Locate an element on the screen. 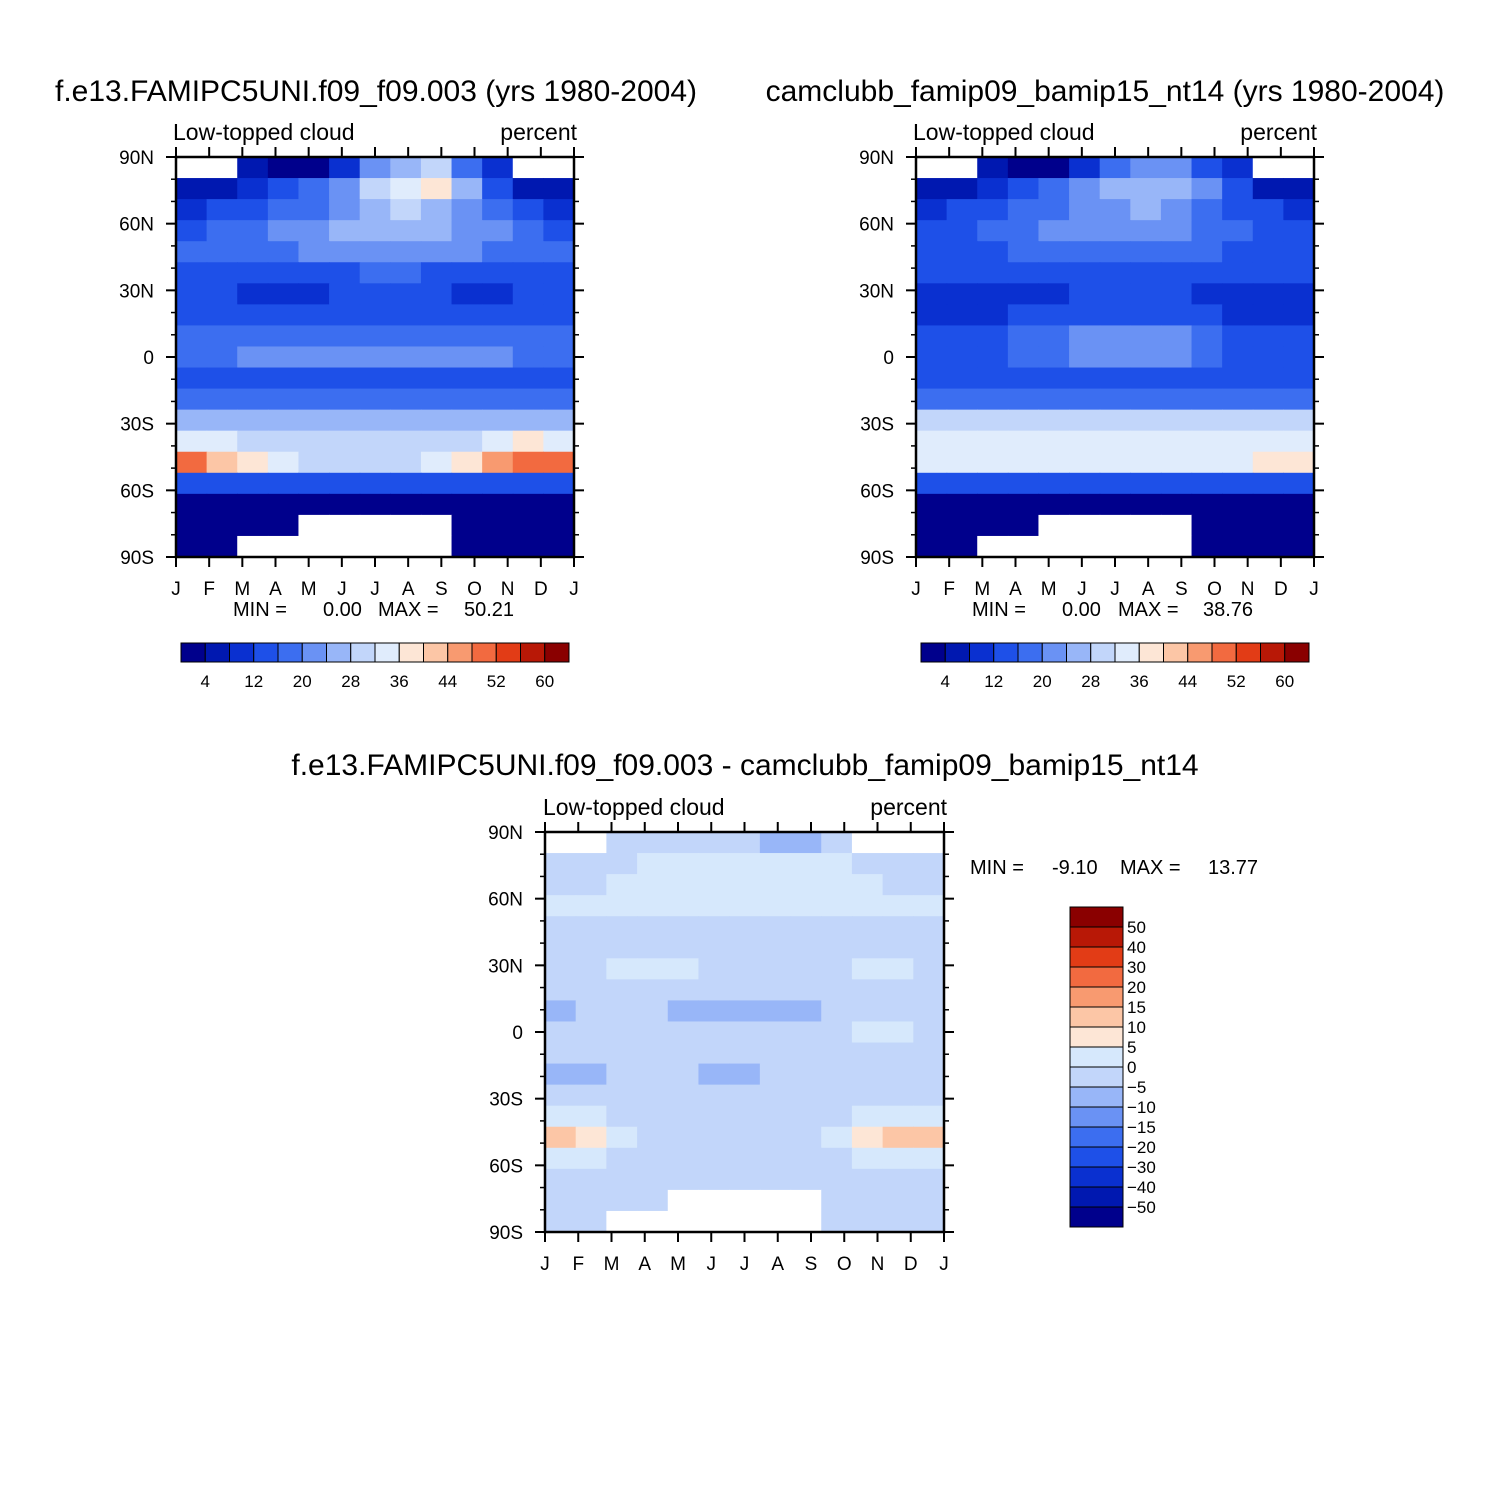  p2-colorbar: 4 12 20 28 36 44 52 60 is located at coordinates (1115, 666).